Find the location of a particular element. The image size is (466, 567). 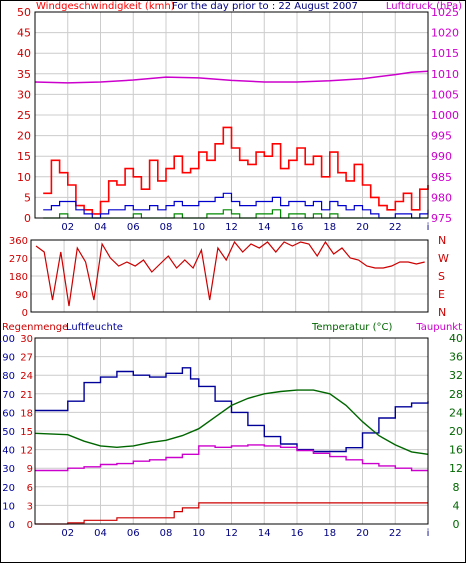

pressure-tick-label: 990 is located at coordinates (441, 156).